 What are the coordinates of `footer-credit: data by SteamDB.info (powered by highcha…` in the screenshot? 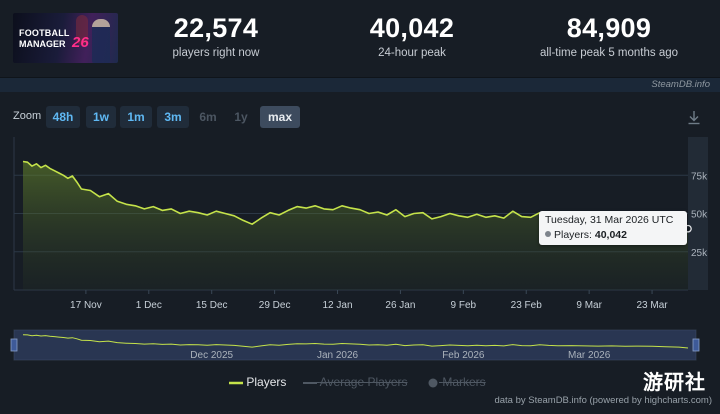 It's located at (603, 400).